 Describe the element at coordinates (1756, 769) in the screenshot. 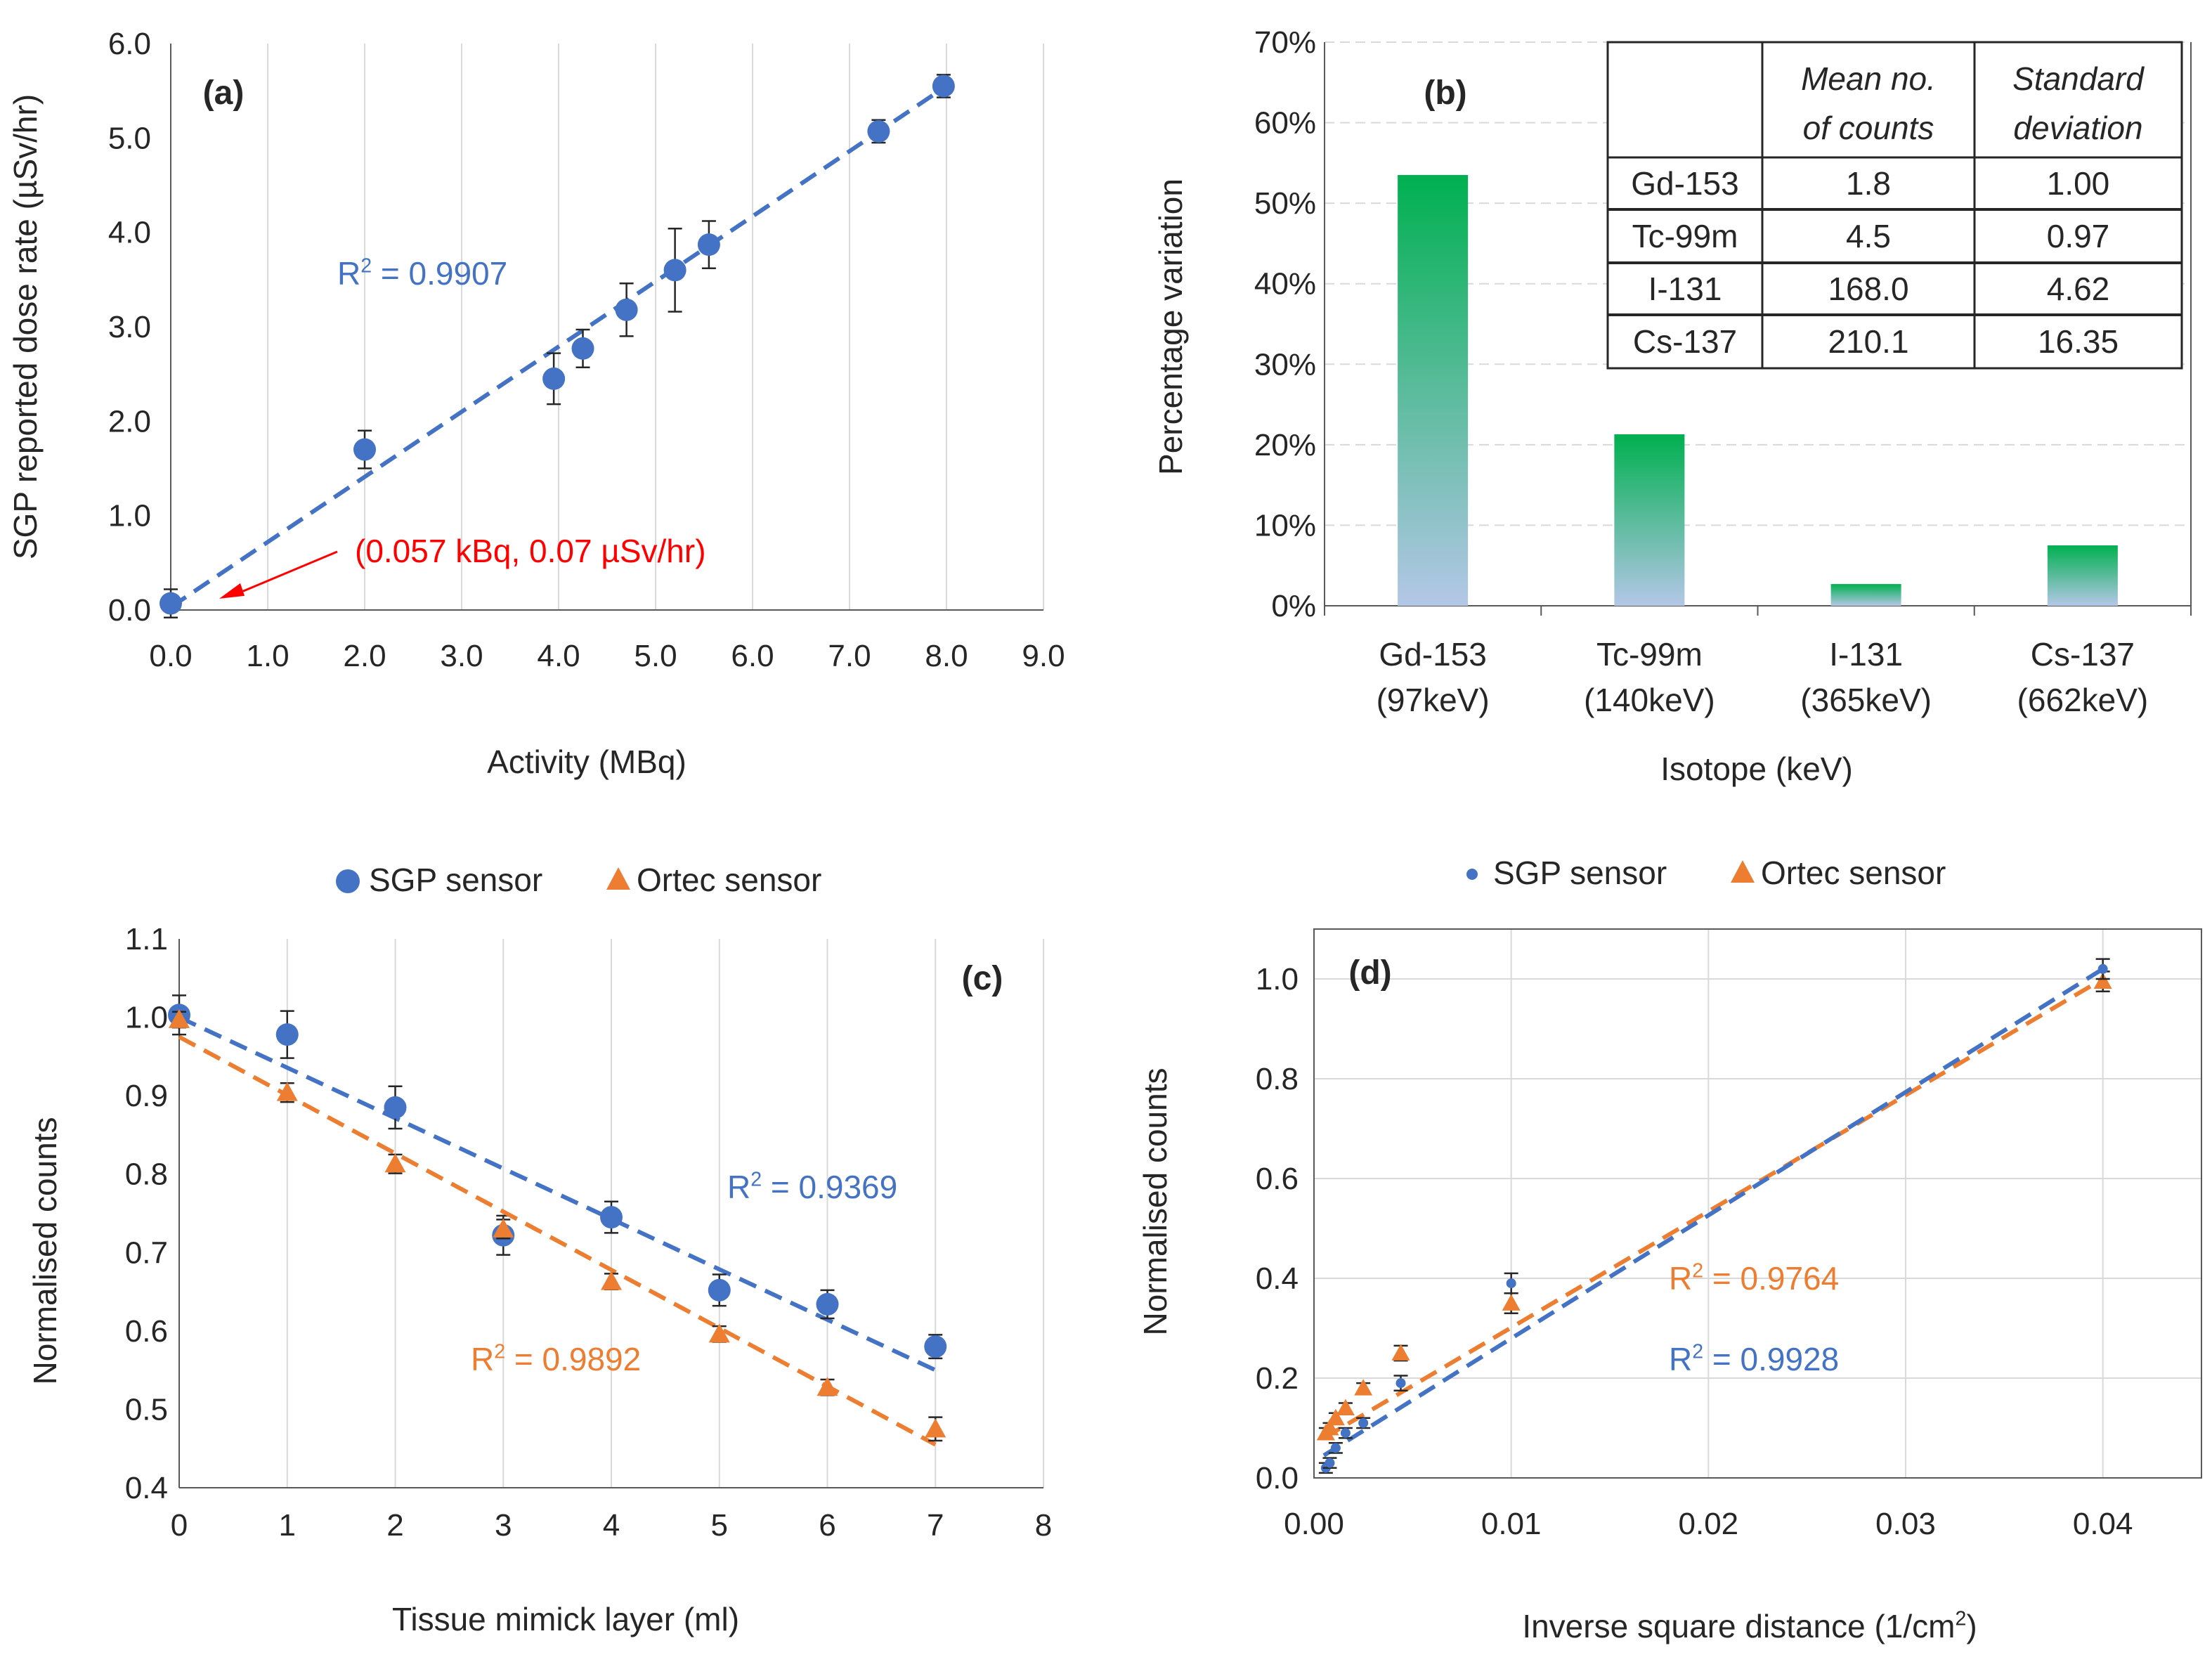

I see `x-axis-title: Isotope (keV)` at that location.